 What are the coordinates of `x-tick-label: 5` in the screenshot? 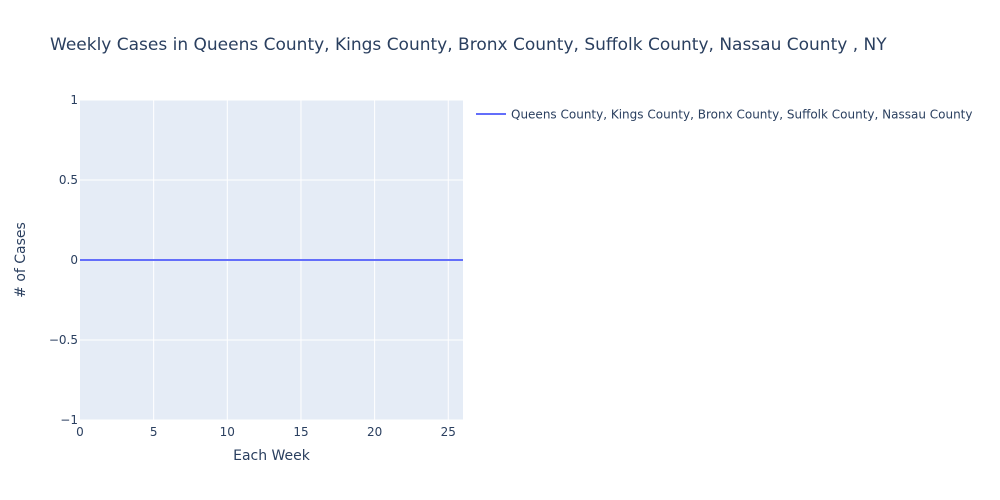 It's located at (154, 432).